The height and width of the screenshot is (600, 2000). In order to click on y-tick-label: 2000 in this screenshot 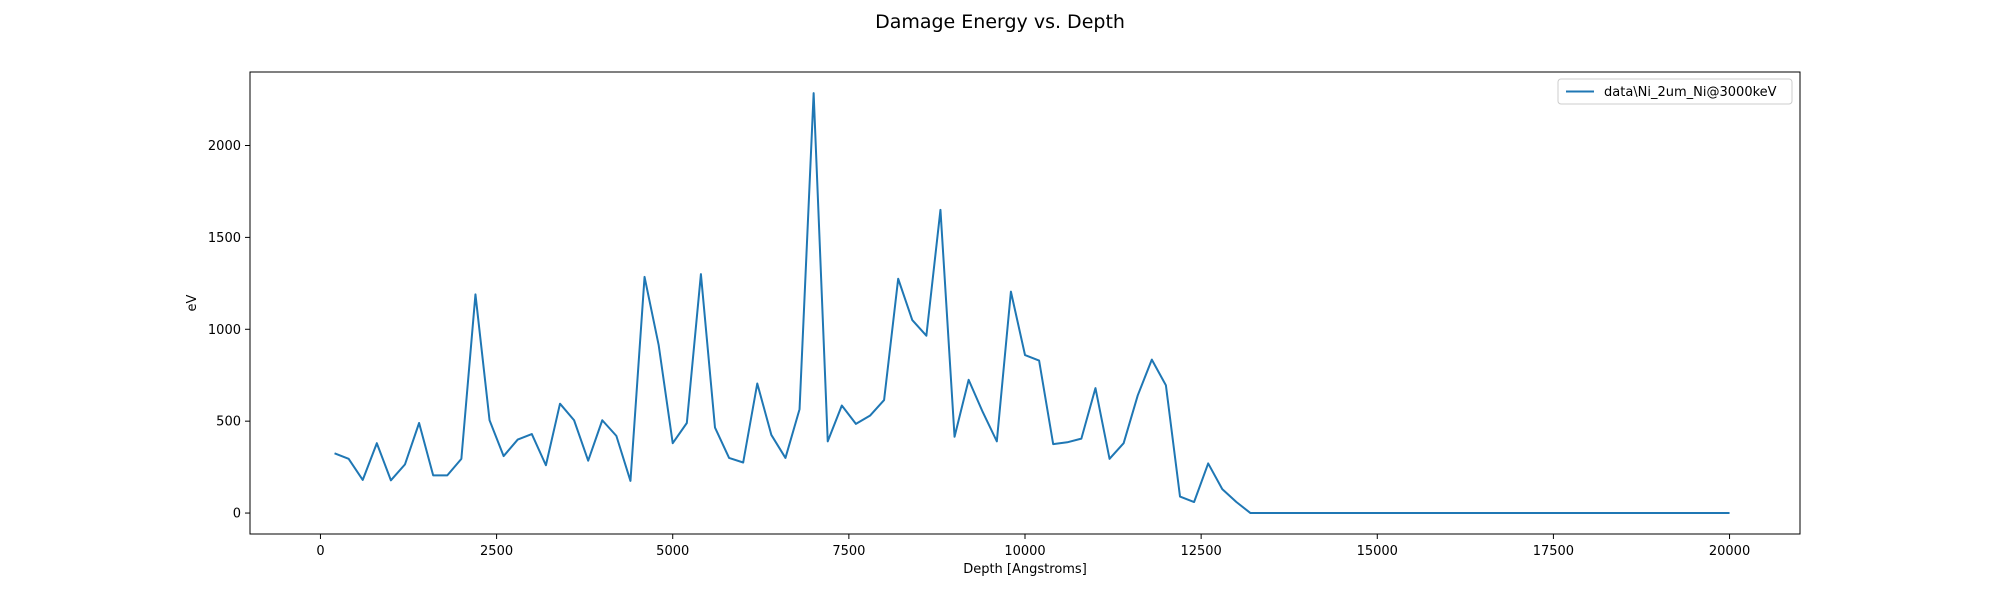, I will do `click(224, 146)`.